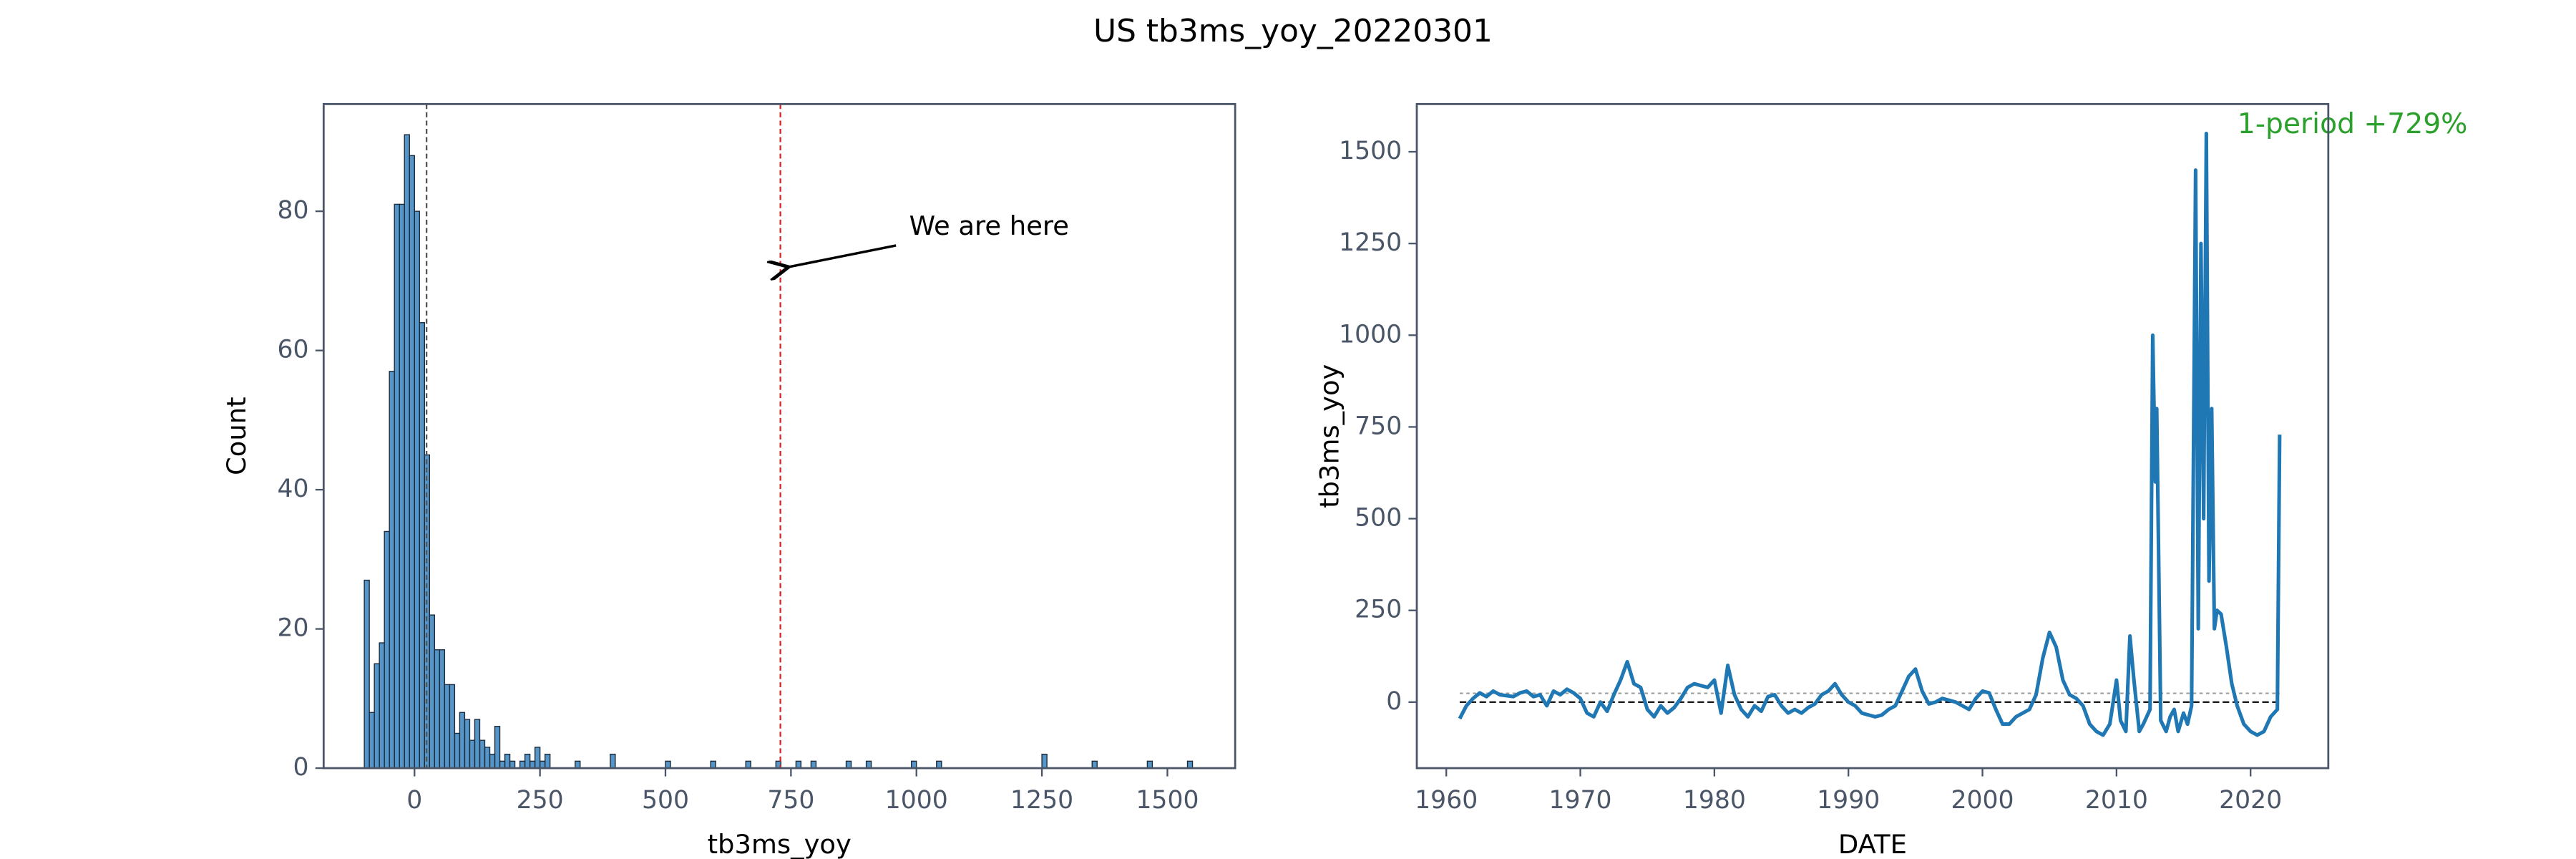 Image resolution: width=2576 pixels, height=859 pixels. I want to click on x-tick-label: 1990, so click(1848, 800).